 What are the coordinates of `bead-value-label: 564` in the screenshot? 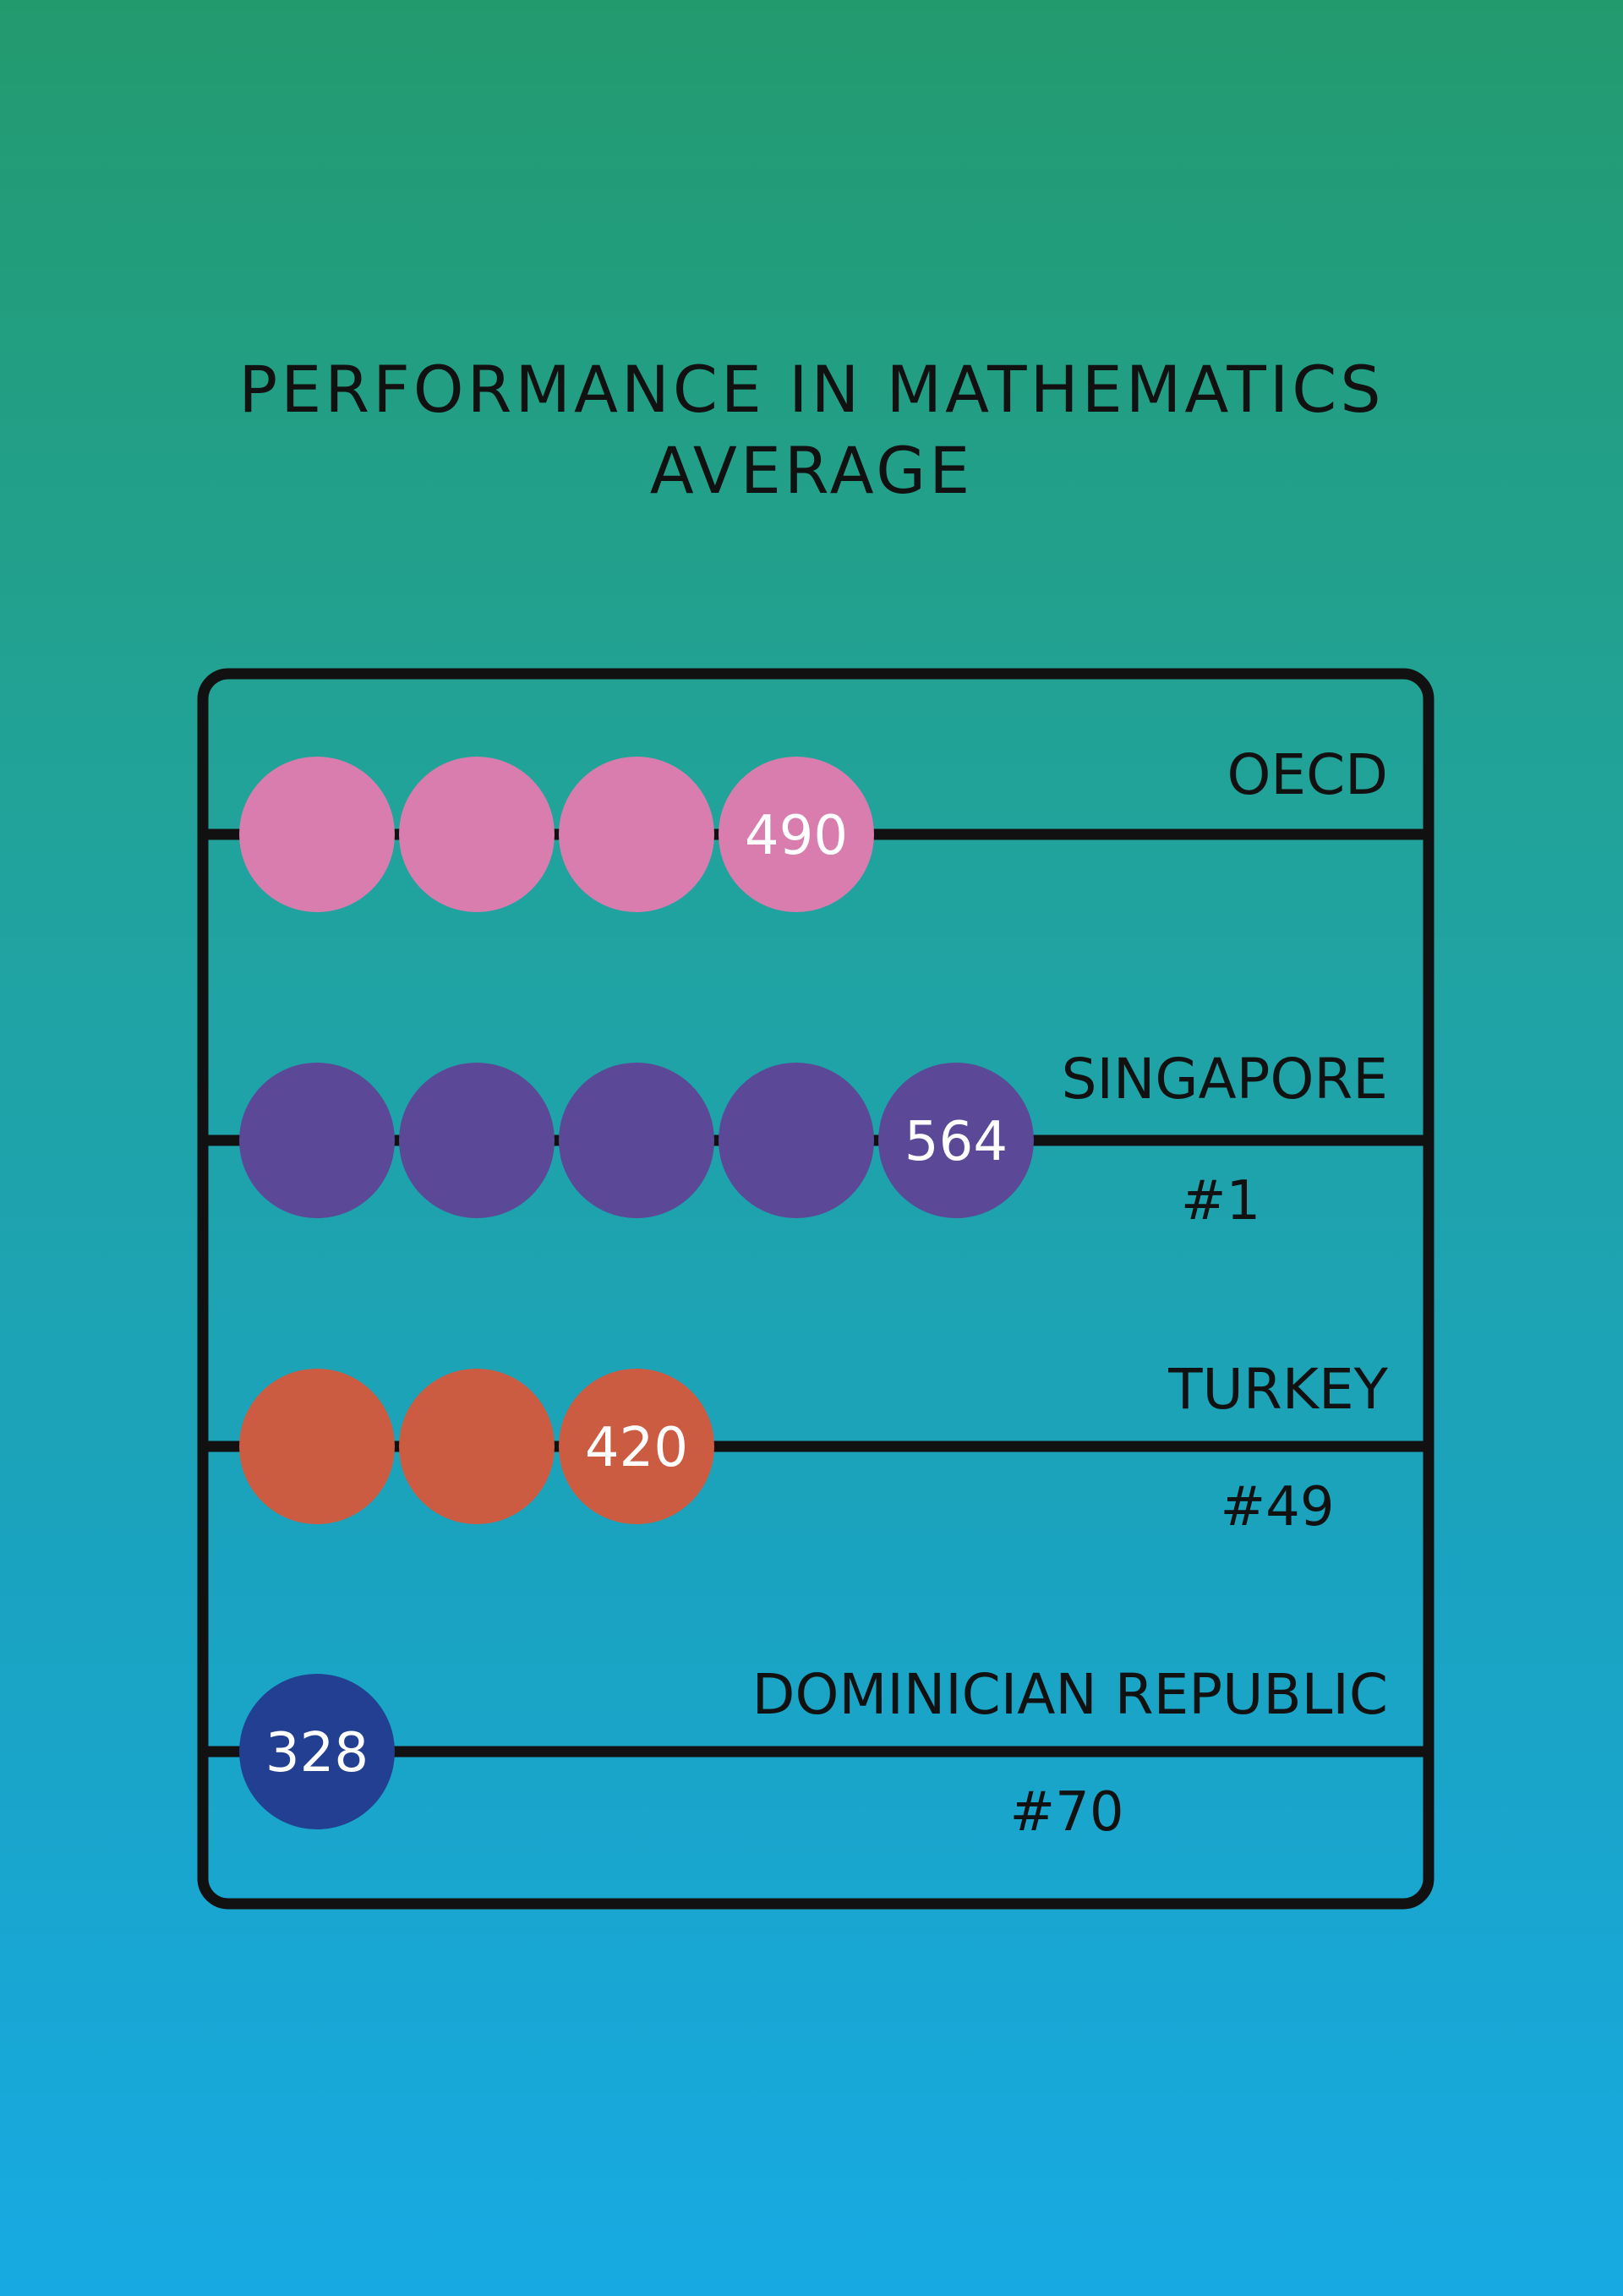 It's located at (956, 1142).